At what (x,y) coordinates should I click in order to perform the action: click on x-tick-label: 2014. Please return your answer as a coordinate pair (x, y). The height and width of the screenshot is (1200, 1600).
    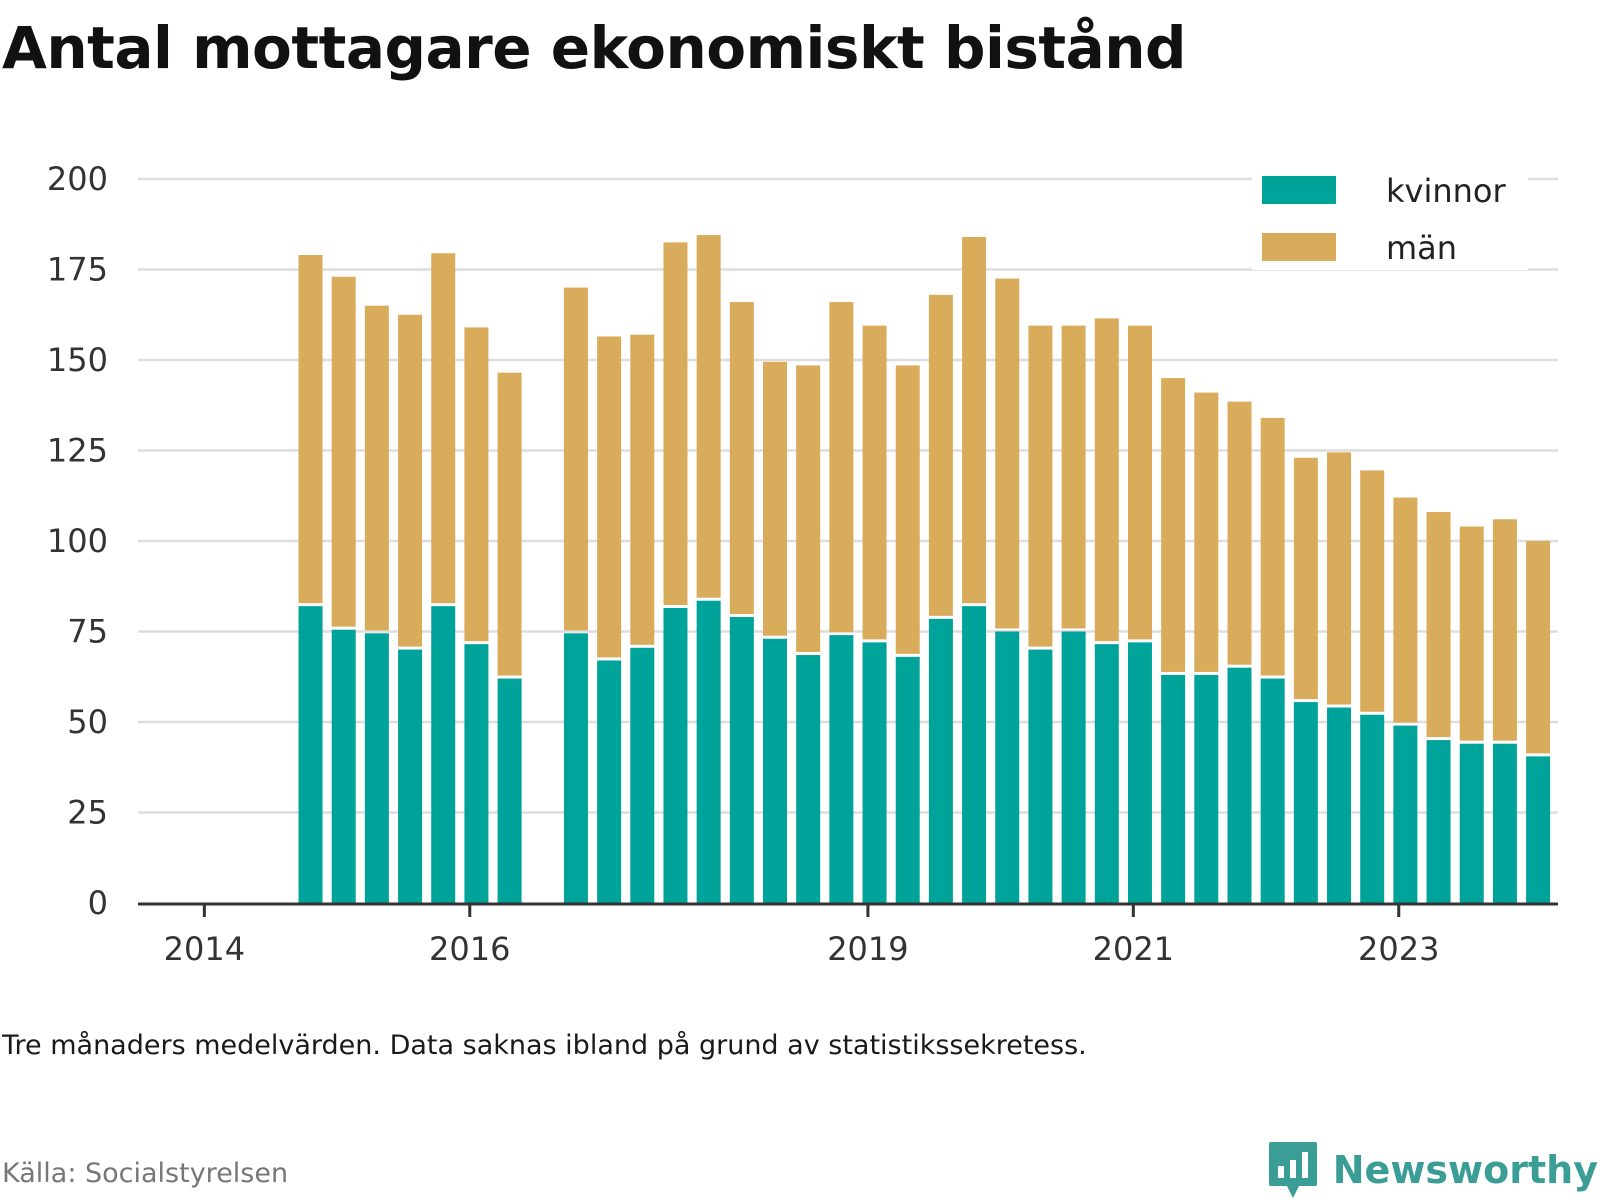
    Looking at the image, I should click on (204, 949).